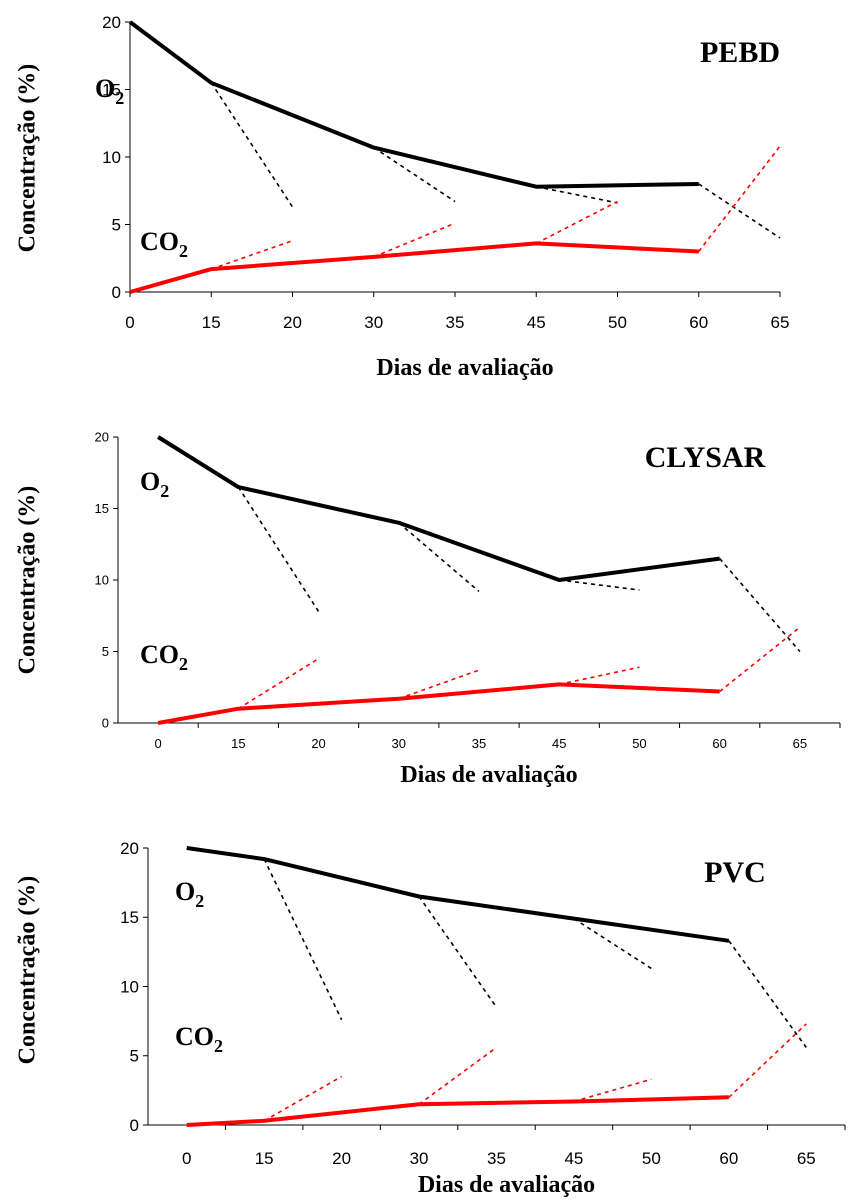 This screenshot has height=1203, width=852. What do you see at coordinates (705, 457) in the screenshot?
I see `chart-title: CLYSAR` at bounding box center [705, 457].